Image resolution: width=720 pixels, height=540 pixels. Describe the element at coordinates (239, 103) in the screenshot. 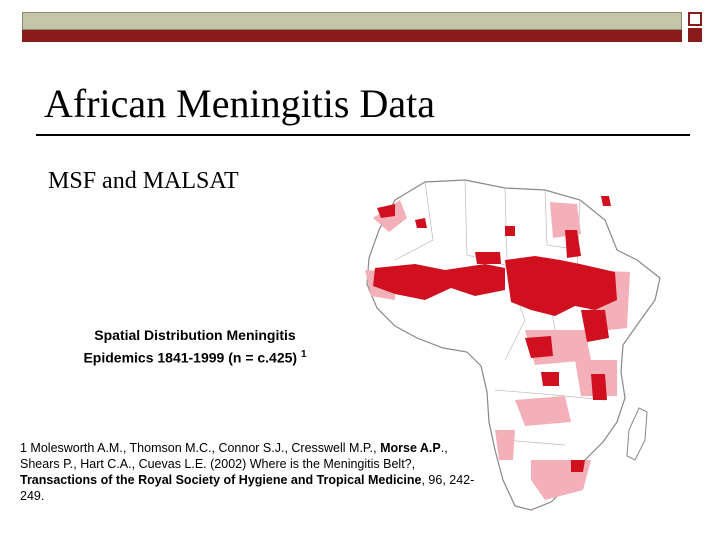

I see `slide-title: African Meningitis Data` at that location.